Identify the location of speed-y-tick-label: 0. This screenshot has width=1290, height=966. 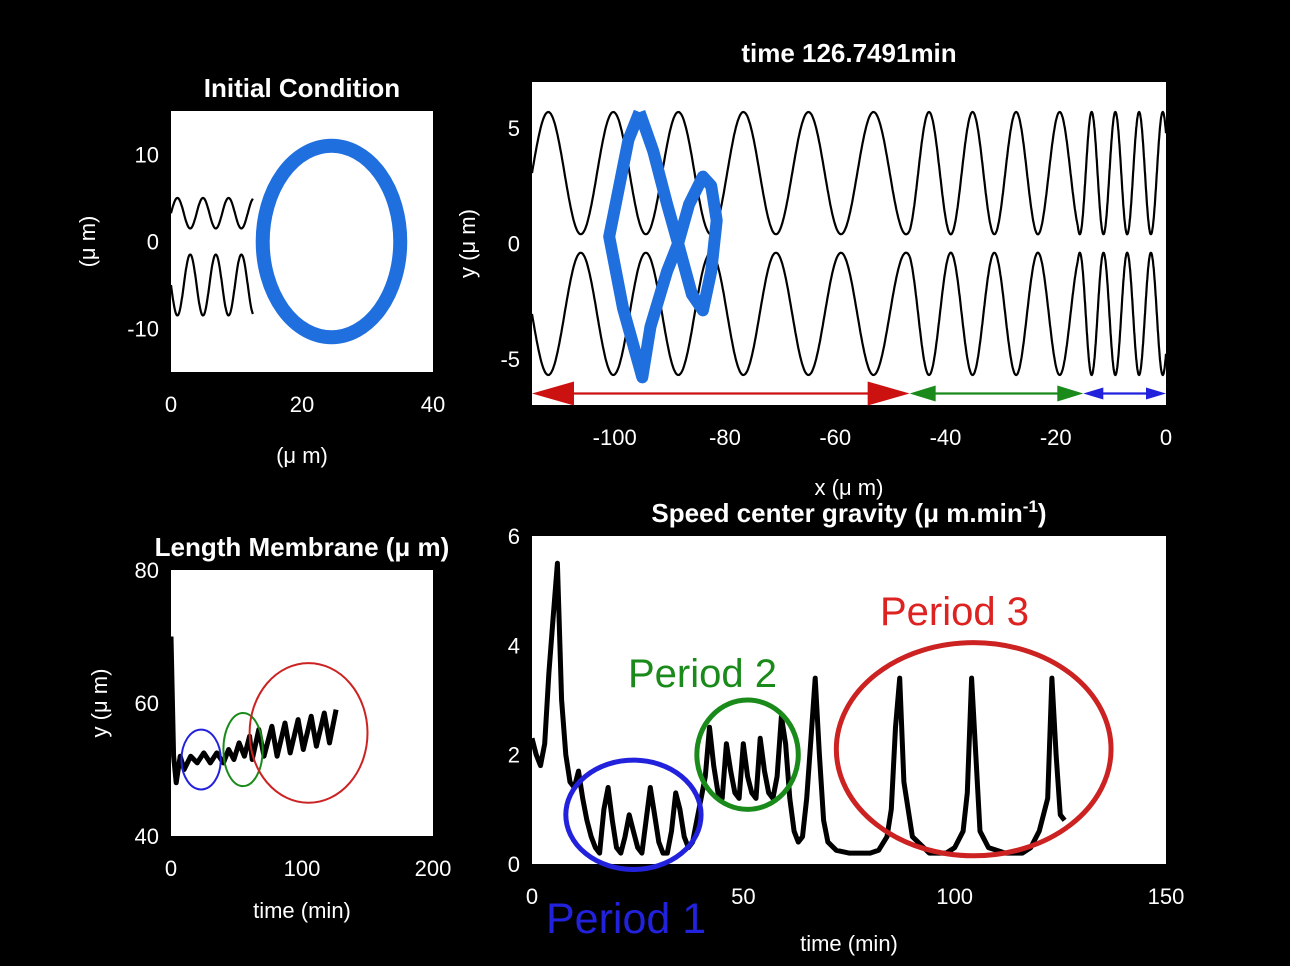
(514, 864).